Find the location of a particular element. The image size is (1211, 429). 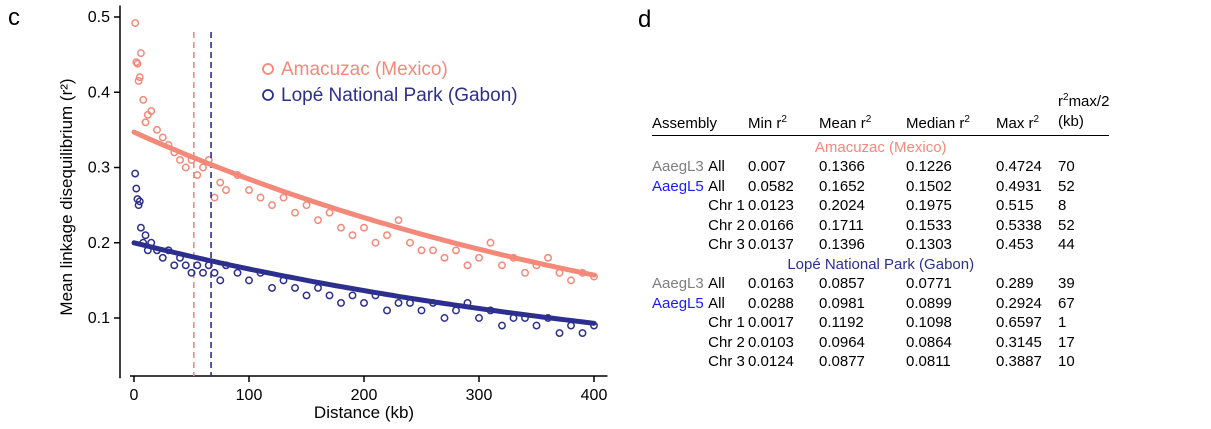

panel-d-label: d is located at coordinates (645, 19).